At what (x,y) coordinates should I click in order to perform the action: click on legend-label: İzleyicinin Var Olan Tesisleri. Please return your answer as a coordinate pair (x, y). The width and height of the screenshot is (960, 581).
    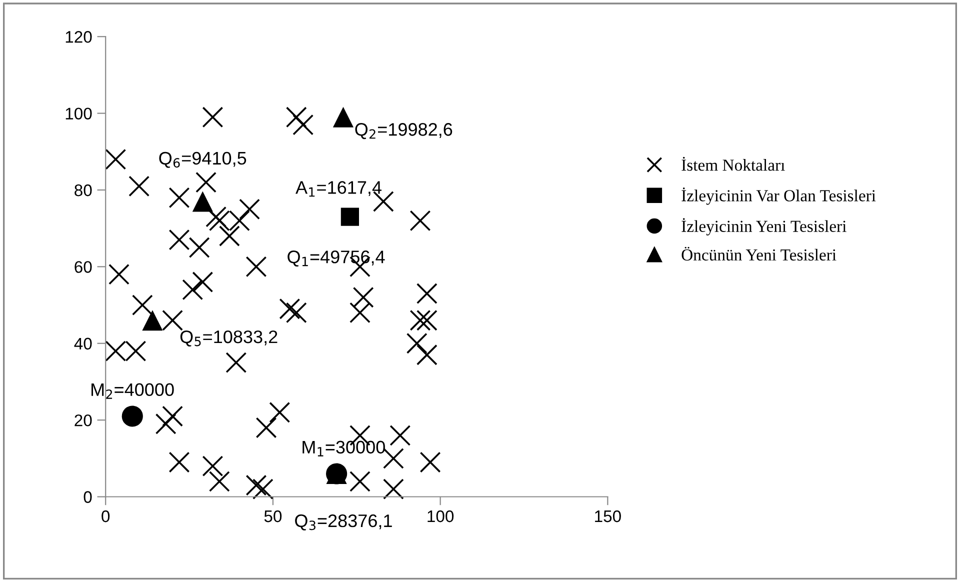
    Looking at the image, I should click on (779, 196).